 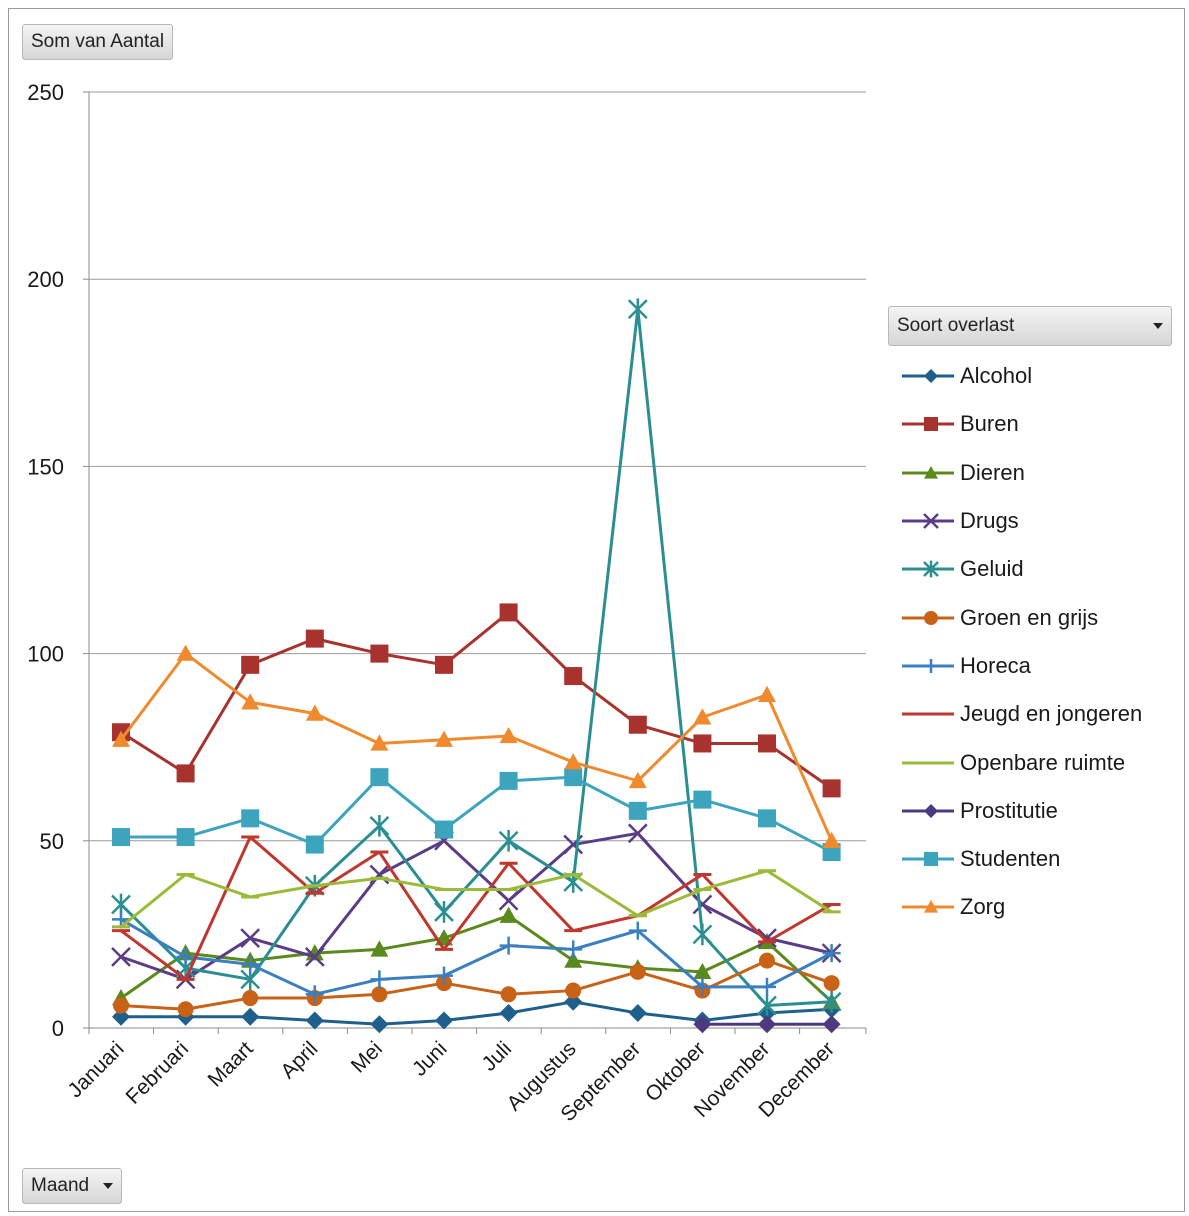 What do you see at coordinates (989, 424) in the screenshot?
I see `legend-label: Buren` at bounding box center [989, 424].